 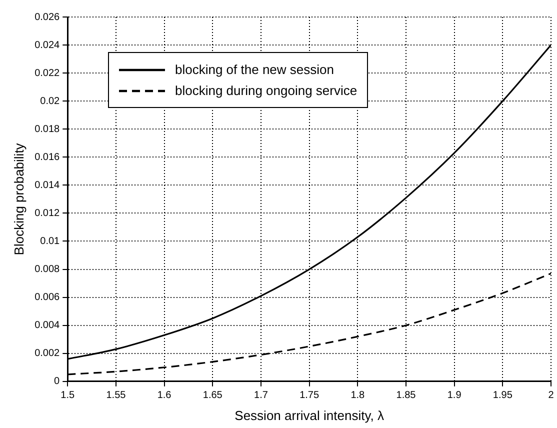 I want to click on x-tick-label: 1.9, so click(x=454, y=396).